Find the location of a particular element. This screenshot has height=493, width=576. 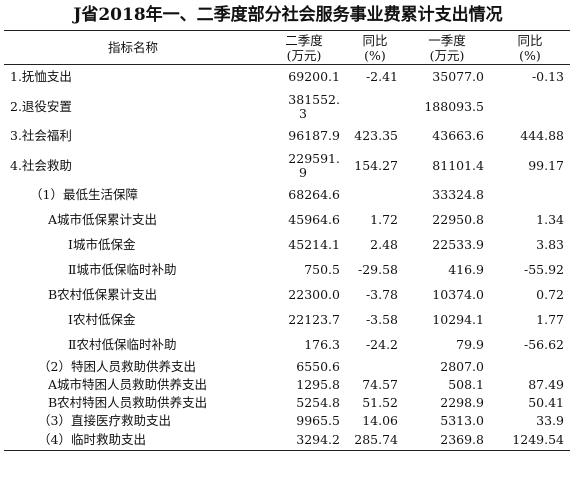

cell-q2-part1: 229591. is located at coordinates (314, 158).